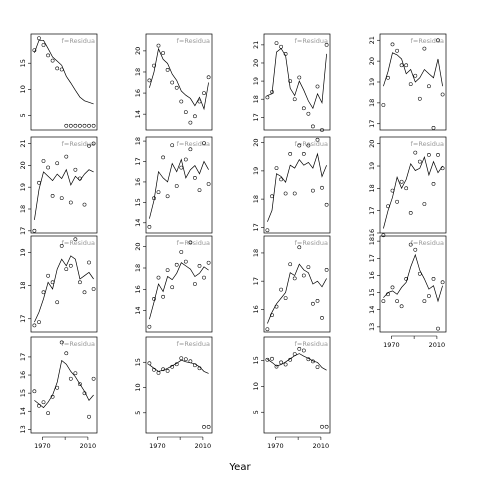  I want to click on x-axis-1: 1970 2010, so click(65, 443).